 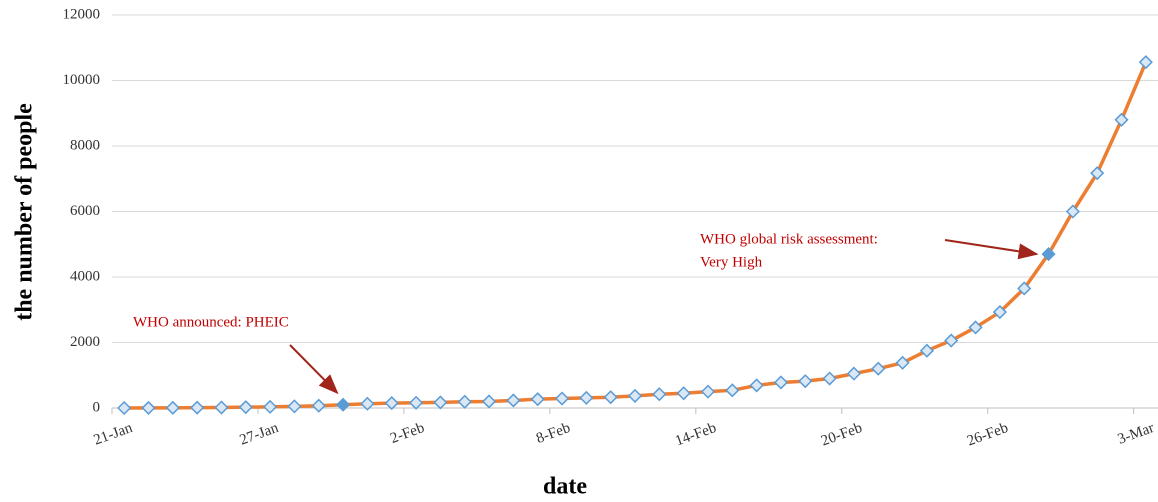 What do you see at coordinates (565, 487) in the screenshot?
I see `x-axis-title: date` at bounding box center [565, 487].